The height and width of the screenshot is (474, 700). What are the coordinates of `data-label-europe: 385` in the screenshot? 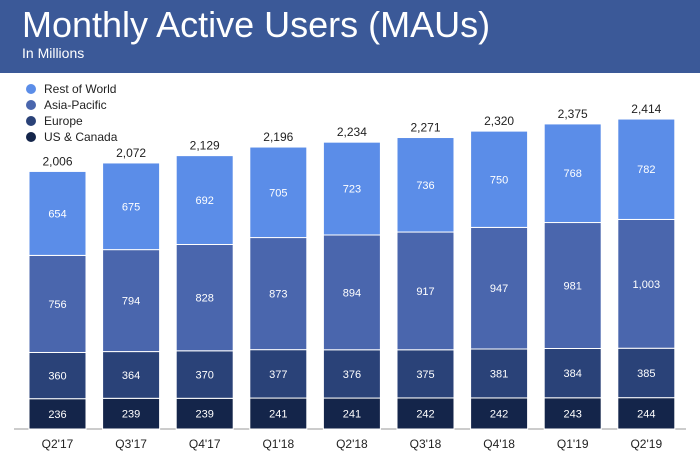 It's located at (646, 374).